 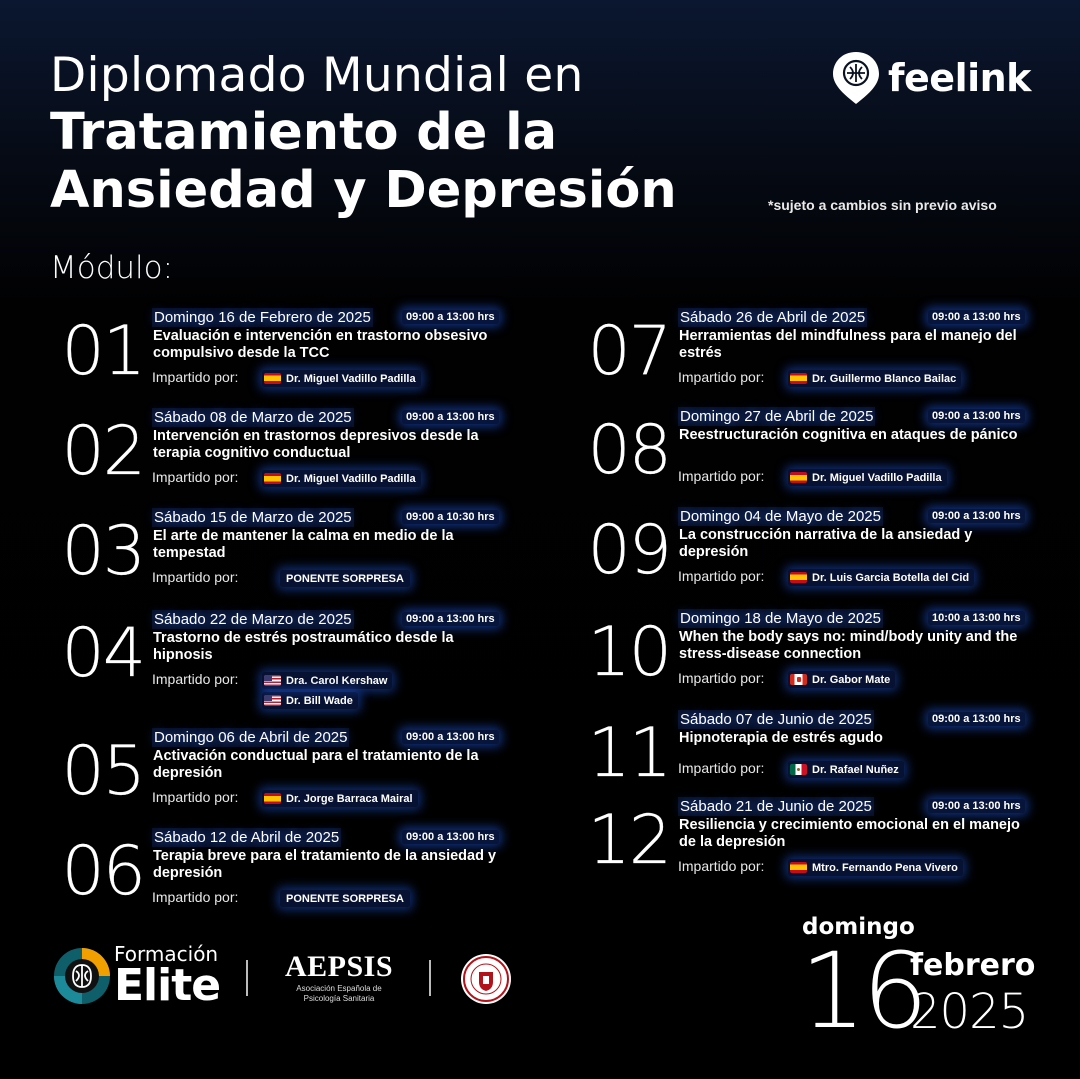 I want to click on module-date: Domingo 06 de Abril de 2025, so click(x=251, y=737).